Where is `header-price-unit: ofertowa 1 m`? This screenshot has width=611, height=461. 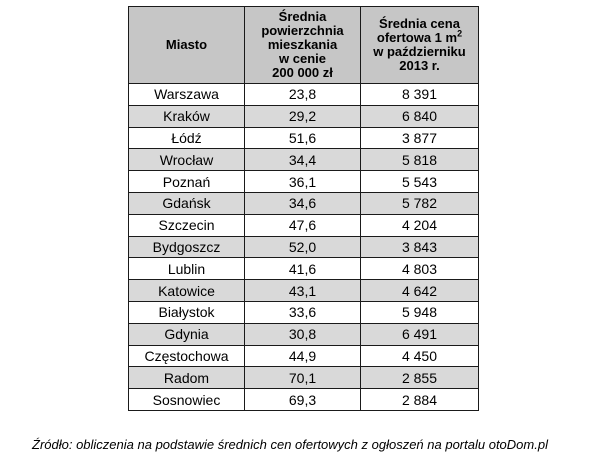 header-price-unit: ofertowa 1 m is located at coordinates (417, 37).